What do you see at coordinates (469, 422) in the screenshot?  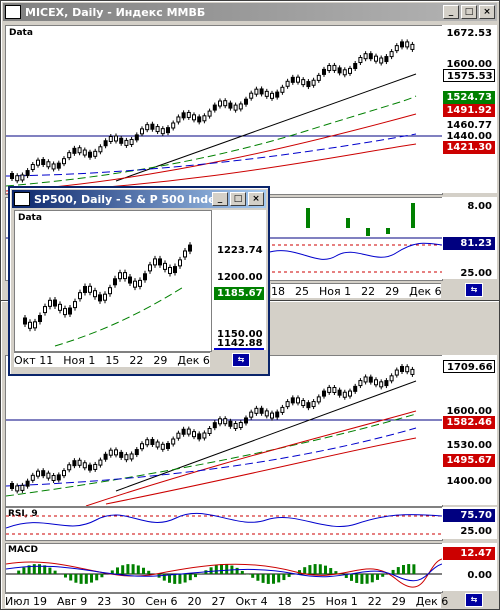 I see `third-price-red: 1582.46` at bounding box center [469, 422].